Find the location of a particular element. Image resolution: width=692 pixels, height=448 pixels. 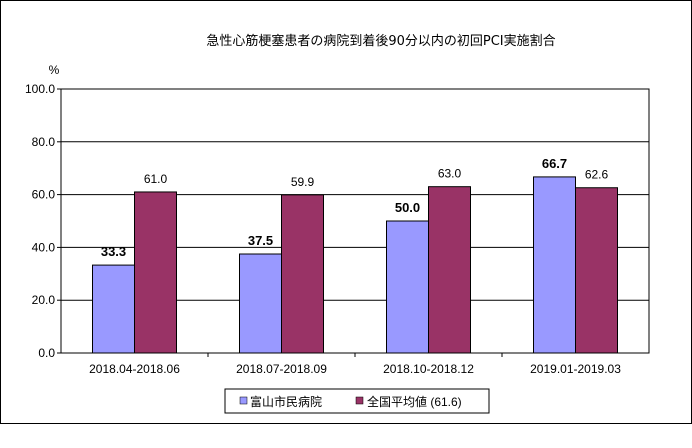

chart-title: 急性心筋梗塞患者の病院到着後90分以内の初回PCI実施割合 is located at coordinates (380, 41).